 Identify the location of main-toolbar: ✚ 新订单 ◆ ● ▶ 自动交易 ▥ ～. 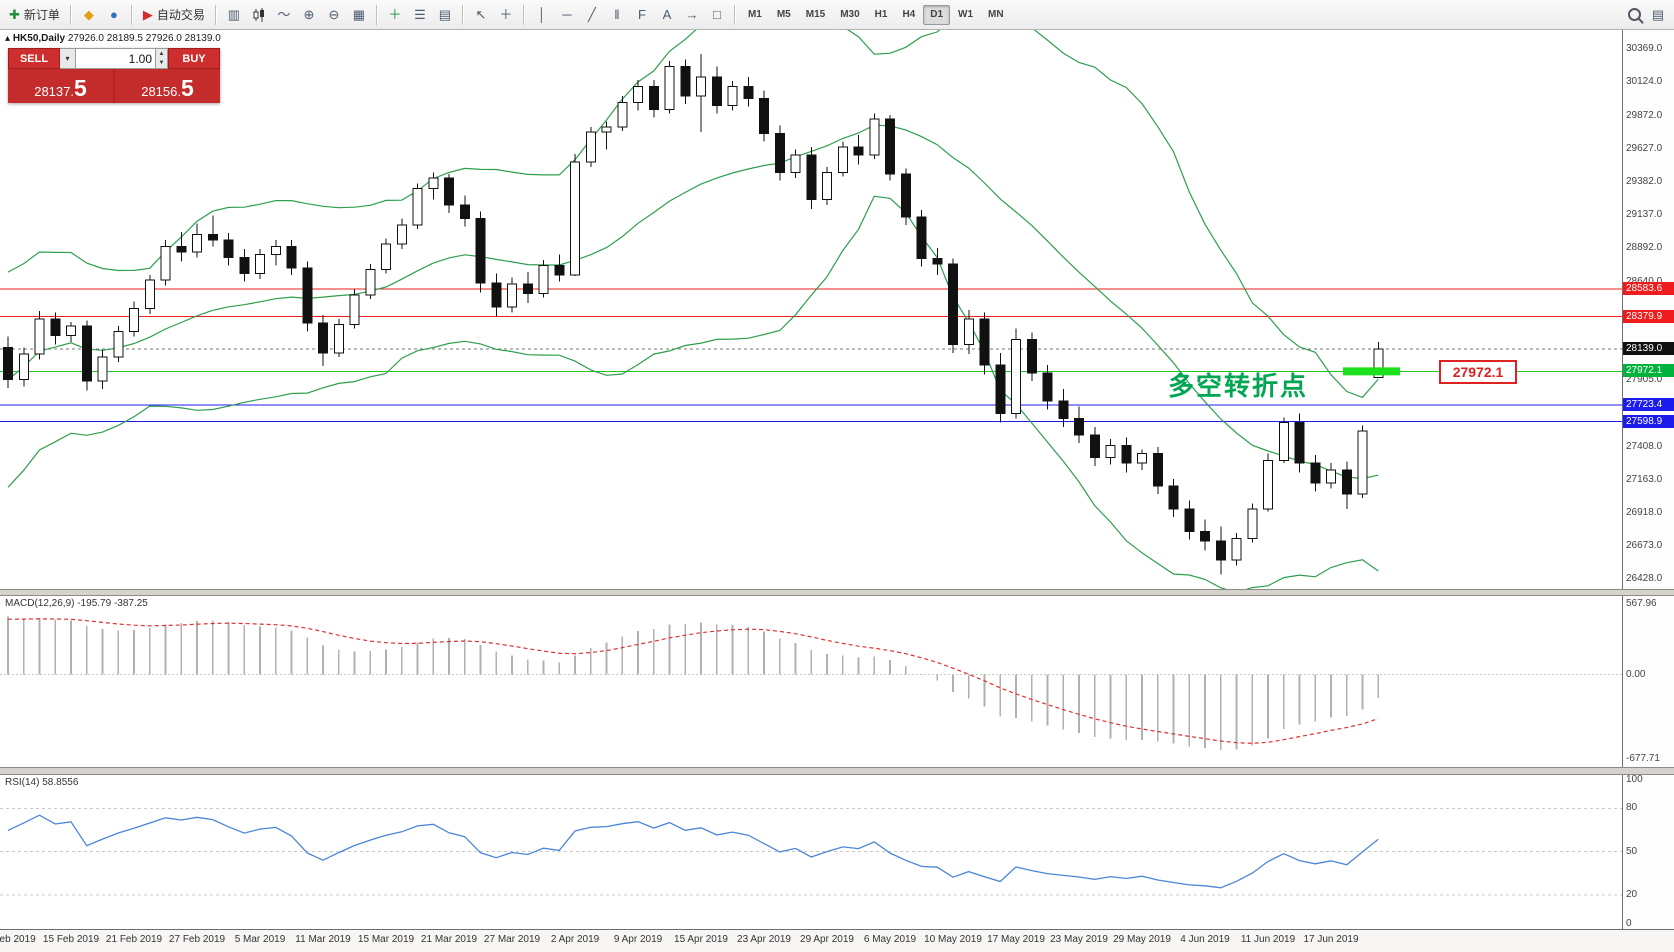
(837, 15).